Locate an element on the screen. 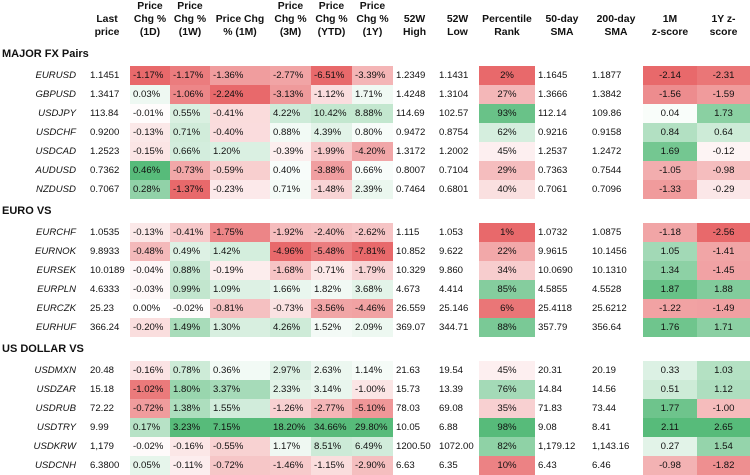 The height and width of the screenshot is (475, 750). chg-3m: 1.17% is located at coordinates (290, 446).